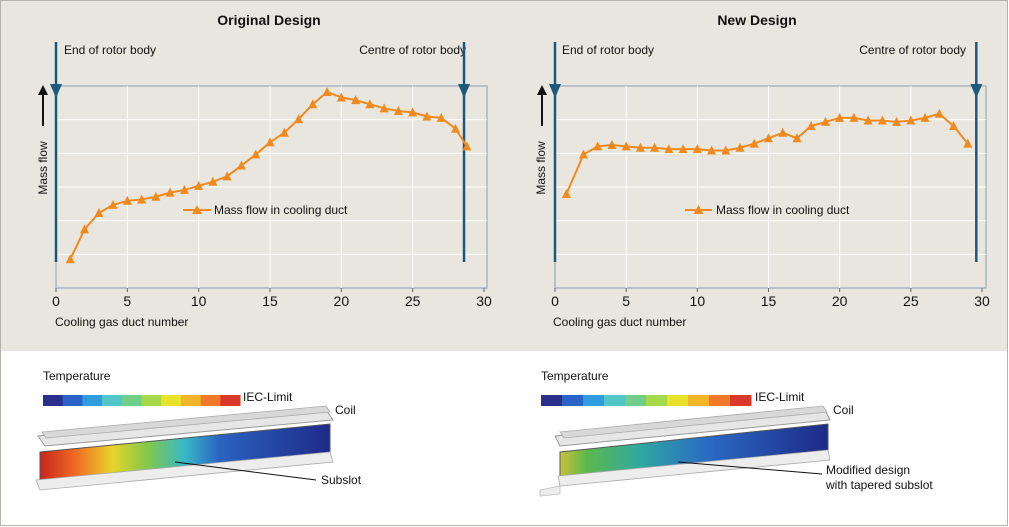 This screenshot has width=1009, height=527. Describe the element at coordinates (413, 301) in the screenshot. I see `x-tick-label: 25` at that location.